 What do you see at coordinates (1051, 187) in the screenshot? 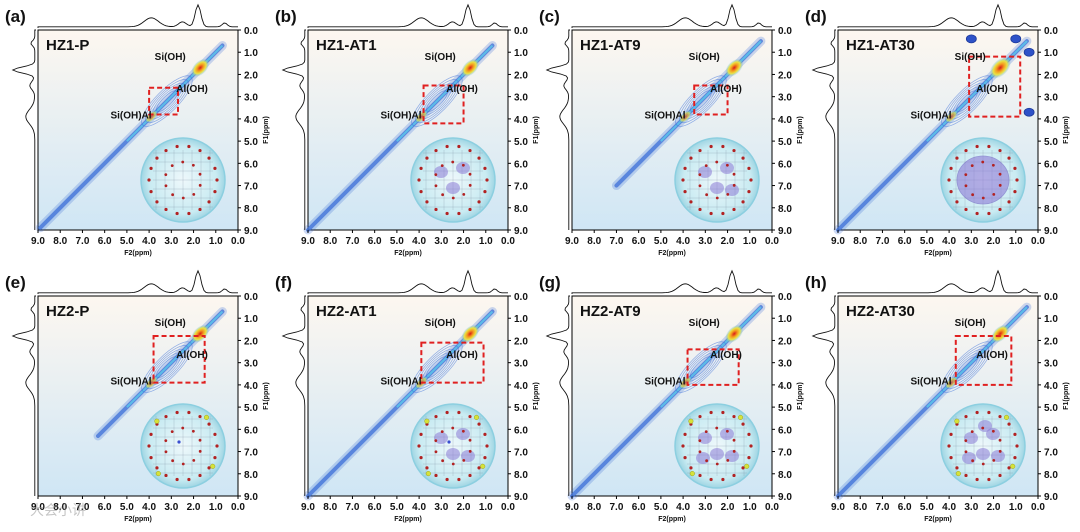
I see `y-tick-label: 7.0` at bounding box center [1051, 187].